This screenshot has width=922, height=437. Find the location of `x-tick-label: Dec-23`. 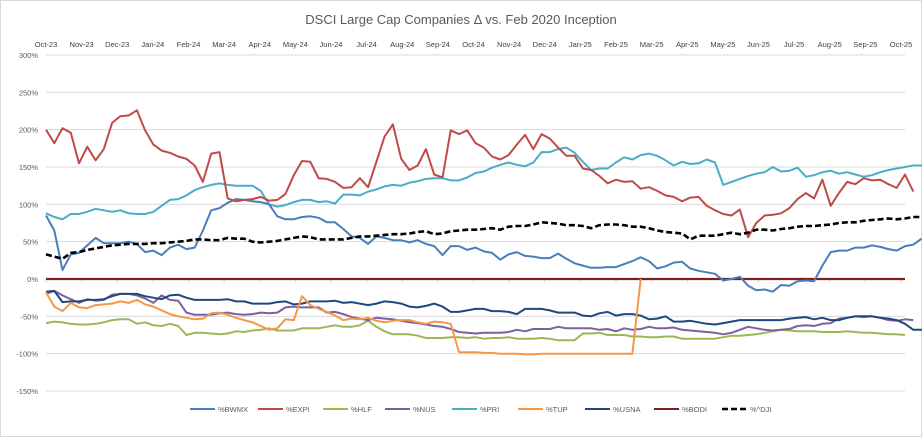

x-tick-label: Dec-23 is located at coordinates (117, 44).